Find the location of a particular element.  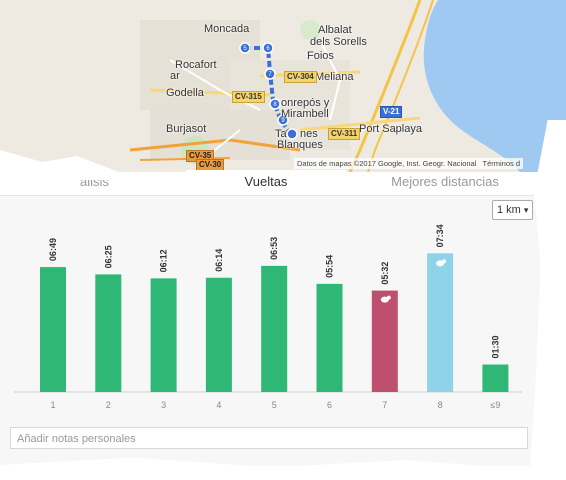

bar-value-label: 01:30 is located at coordinates (495, 346).